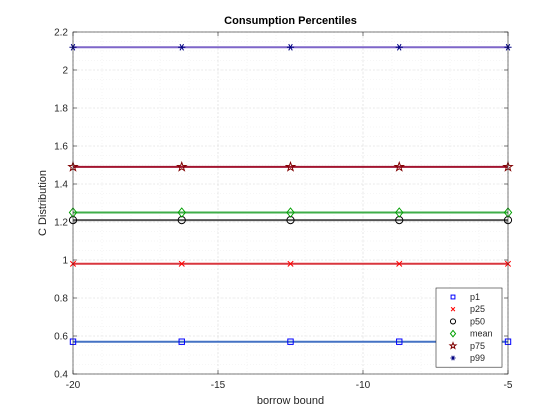 The height and width of the screenshot is (420, 560). I want to click on legend-item-mean: mean, so click(471, 334).